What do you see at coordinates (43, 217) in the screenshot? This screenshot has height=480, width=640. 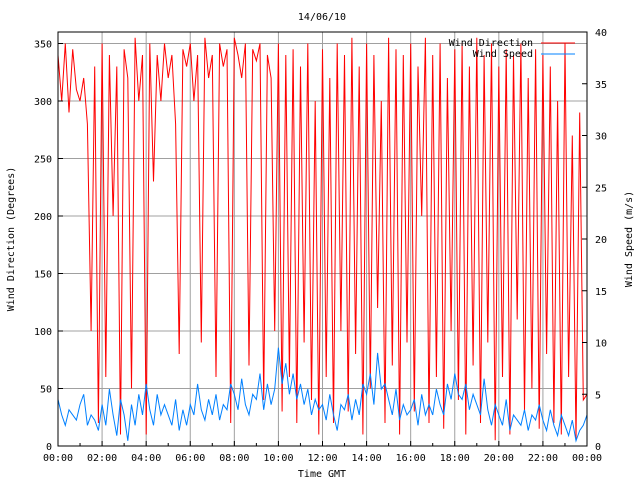 I see `y-tick-label: 200` at bounding box center [43, 217].